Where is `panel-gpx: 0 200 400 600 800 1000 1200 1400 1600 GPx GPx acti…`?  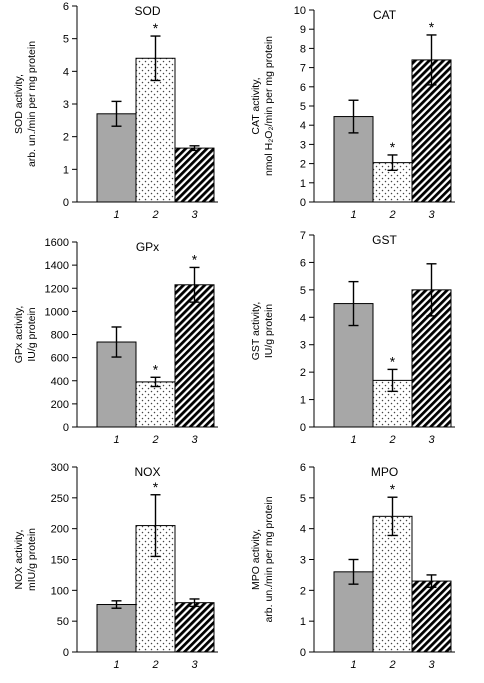
panel-gpx: 0 200 400 600 800 1000 1200 1400 1600 GPx GPx acti… is located at coordinates (115, 341).